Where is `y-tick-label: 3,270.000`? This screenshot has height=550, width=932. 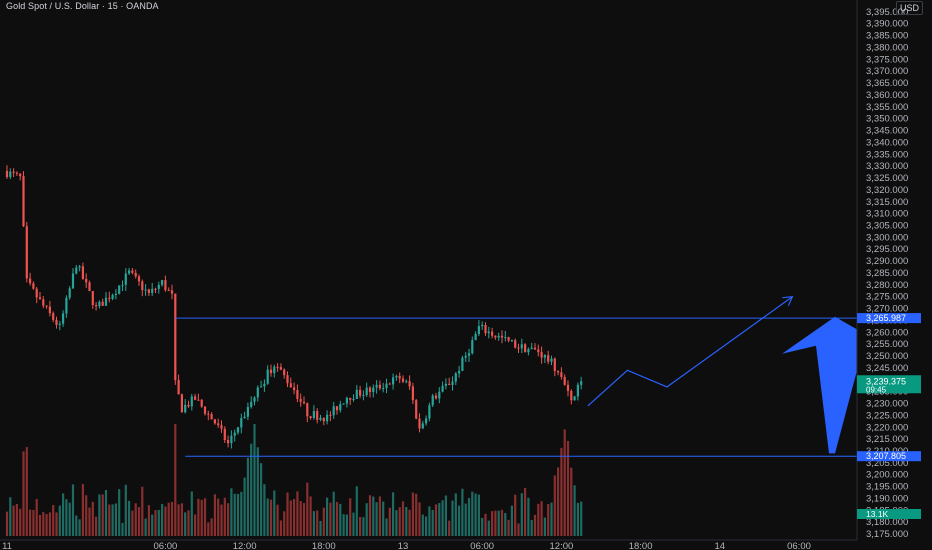 y-tick-label: 3,270.000 is located at coordinates (887, 309).